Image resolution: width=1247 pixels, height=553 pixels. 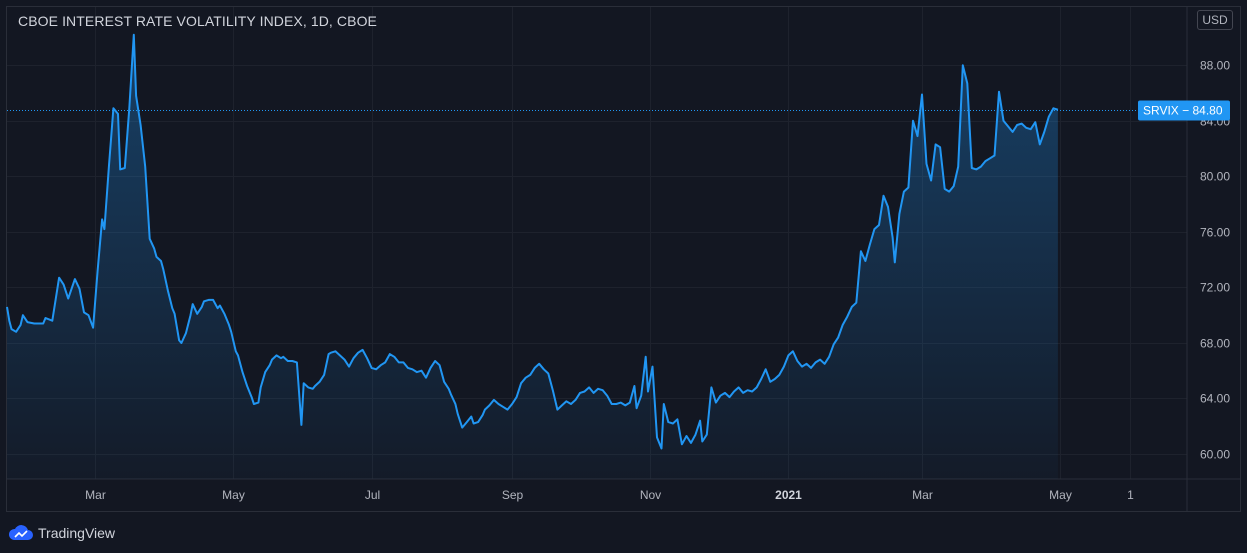 I want to click on tradingview-logo-text: TradingView, so click(x=77, y=533).